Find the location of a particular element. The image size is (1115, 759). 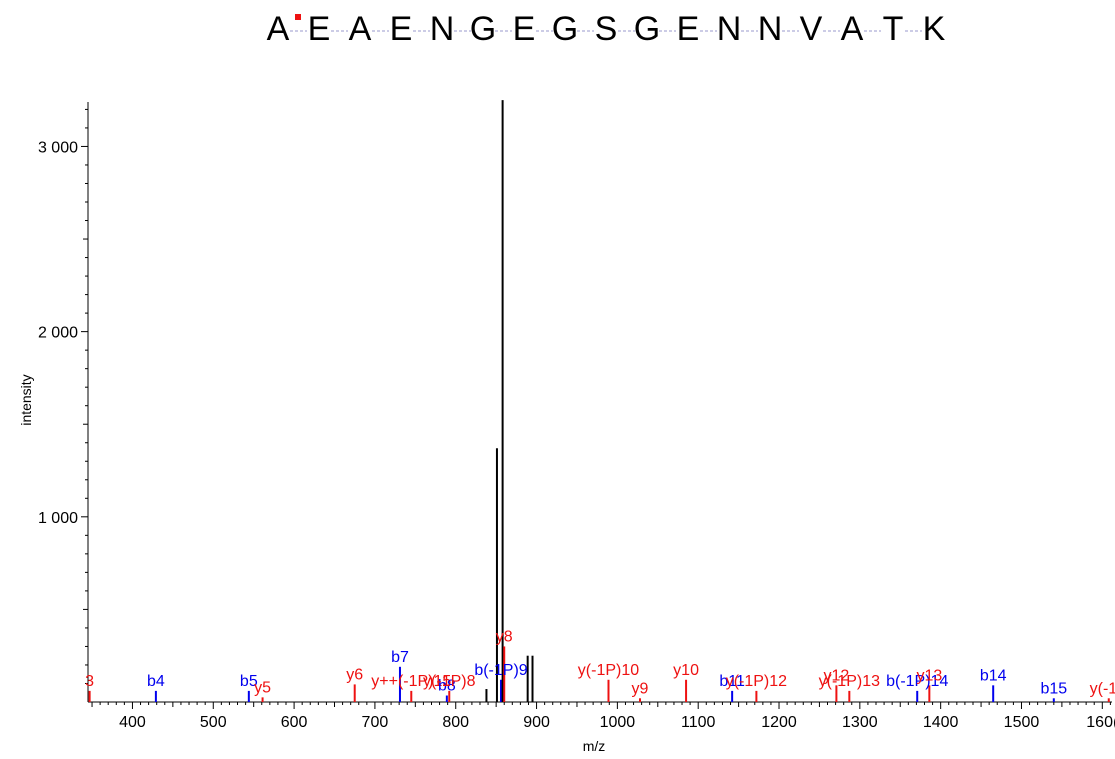

peak-label: y8 is located at coordinates (504, 636).